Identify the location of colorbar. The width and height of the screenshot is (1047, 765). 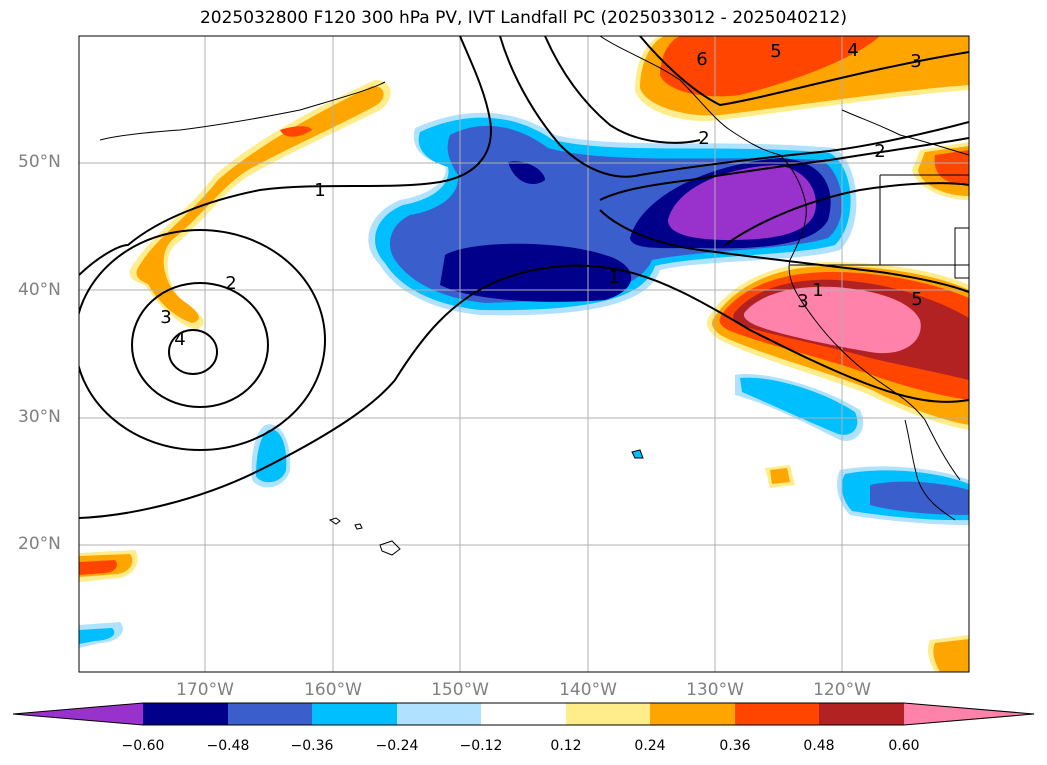
(523, 714).